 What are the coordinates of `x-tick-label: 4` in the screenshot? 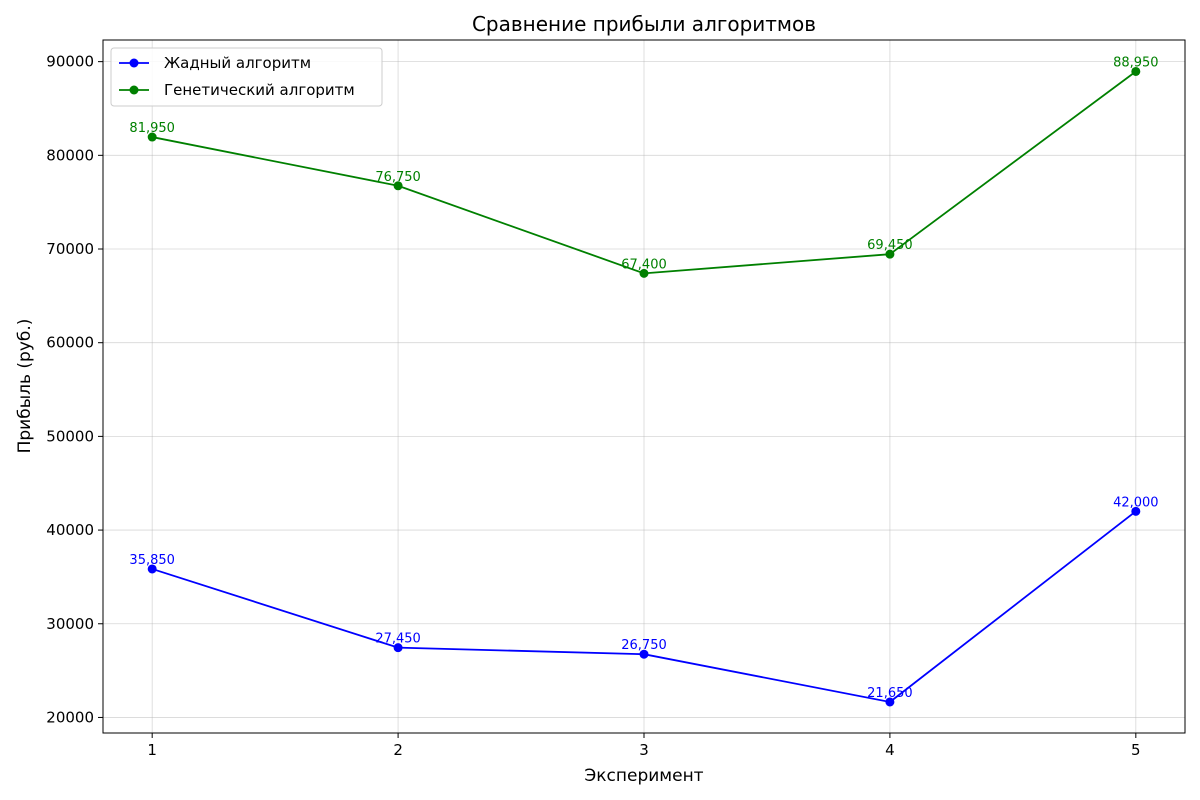 It's located at (890, 750).